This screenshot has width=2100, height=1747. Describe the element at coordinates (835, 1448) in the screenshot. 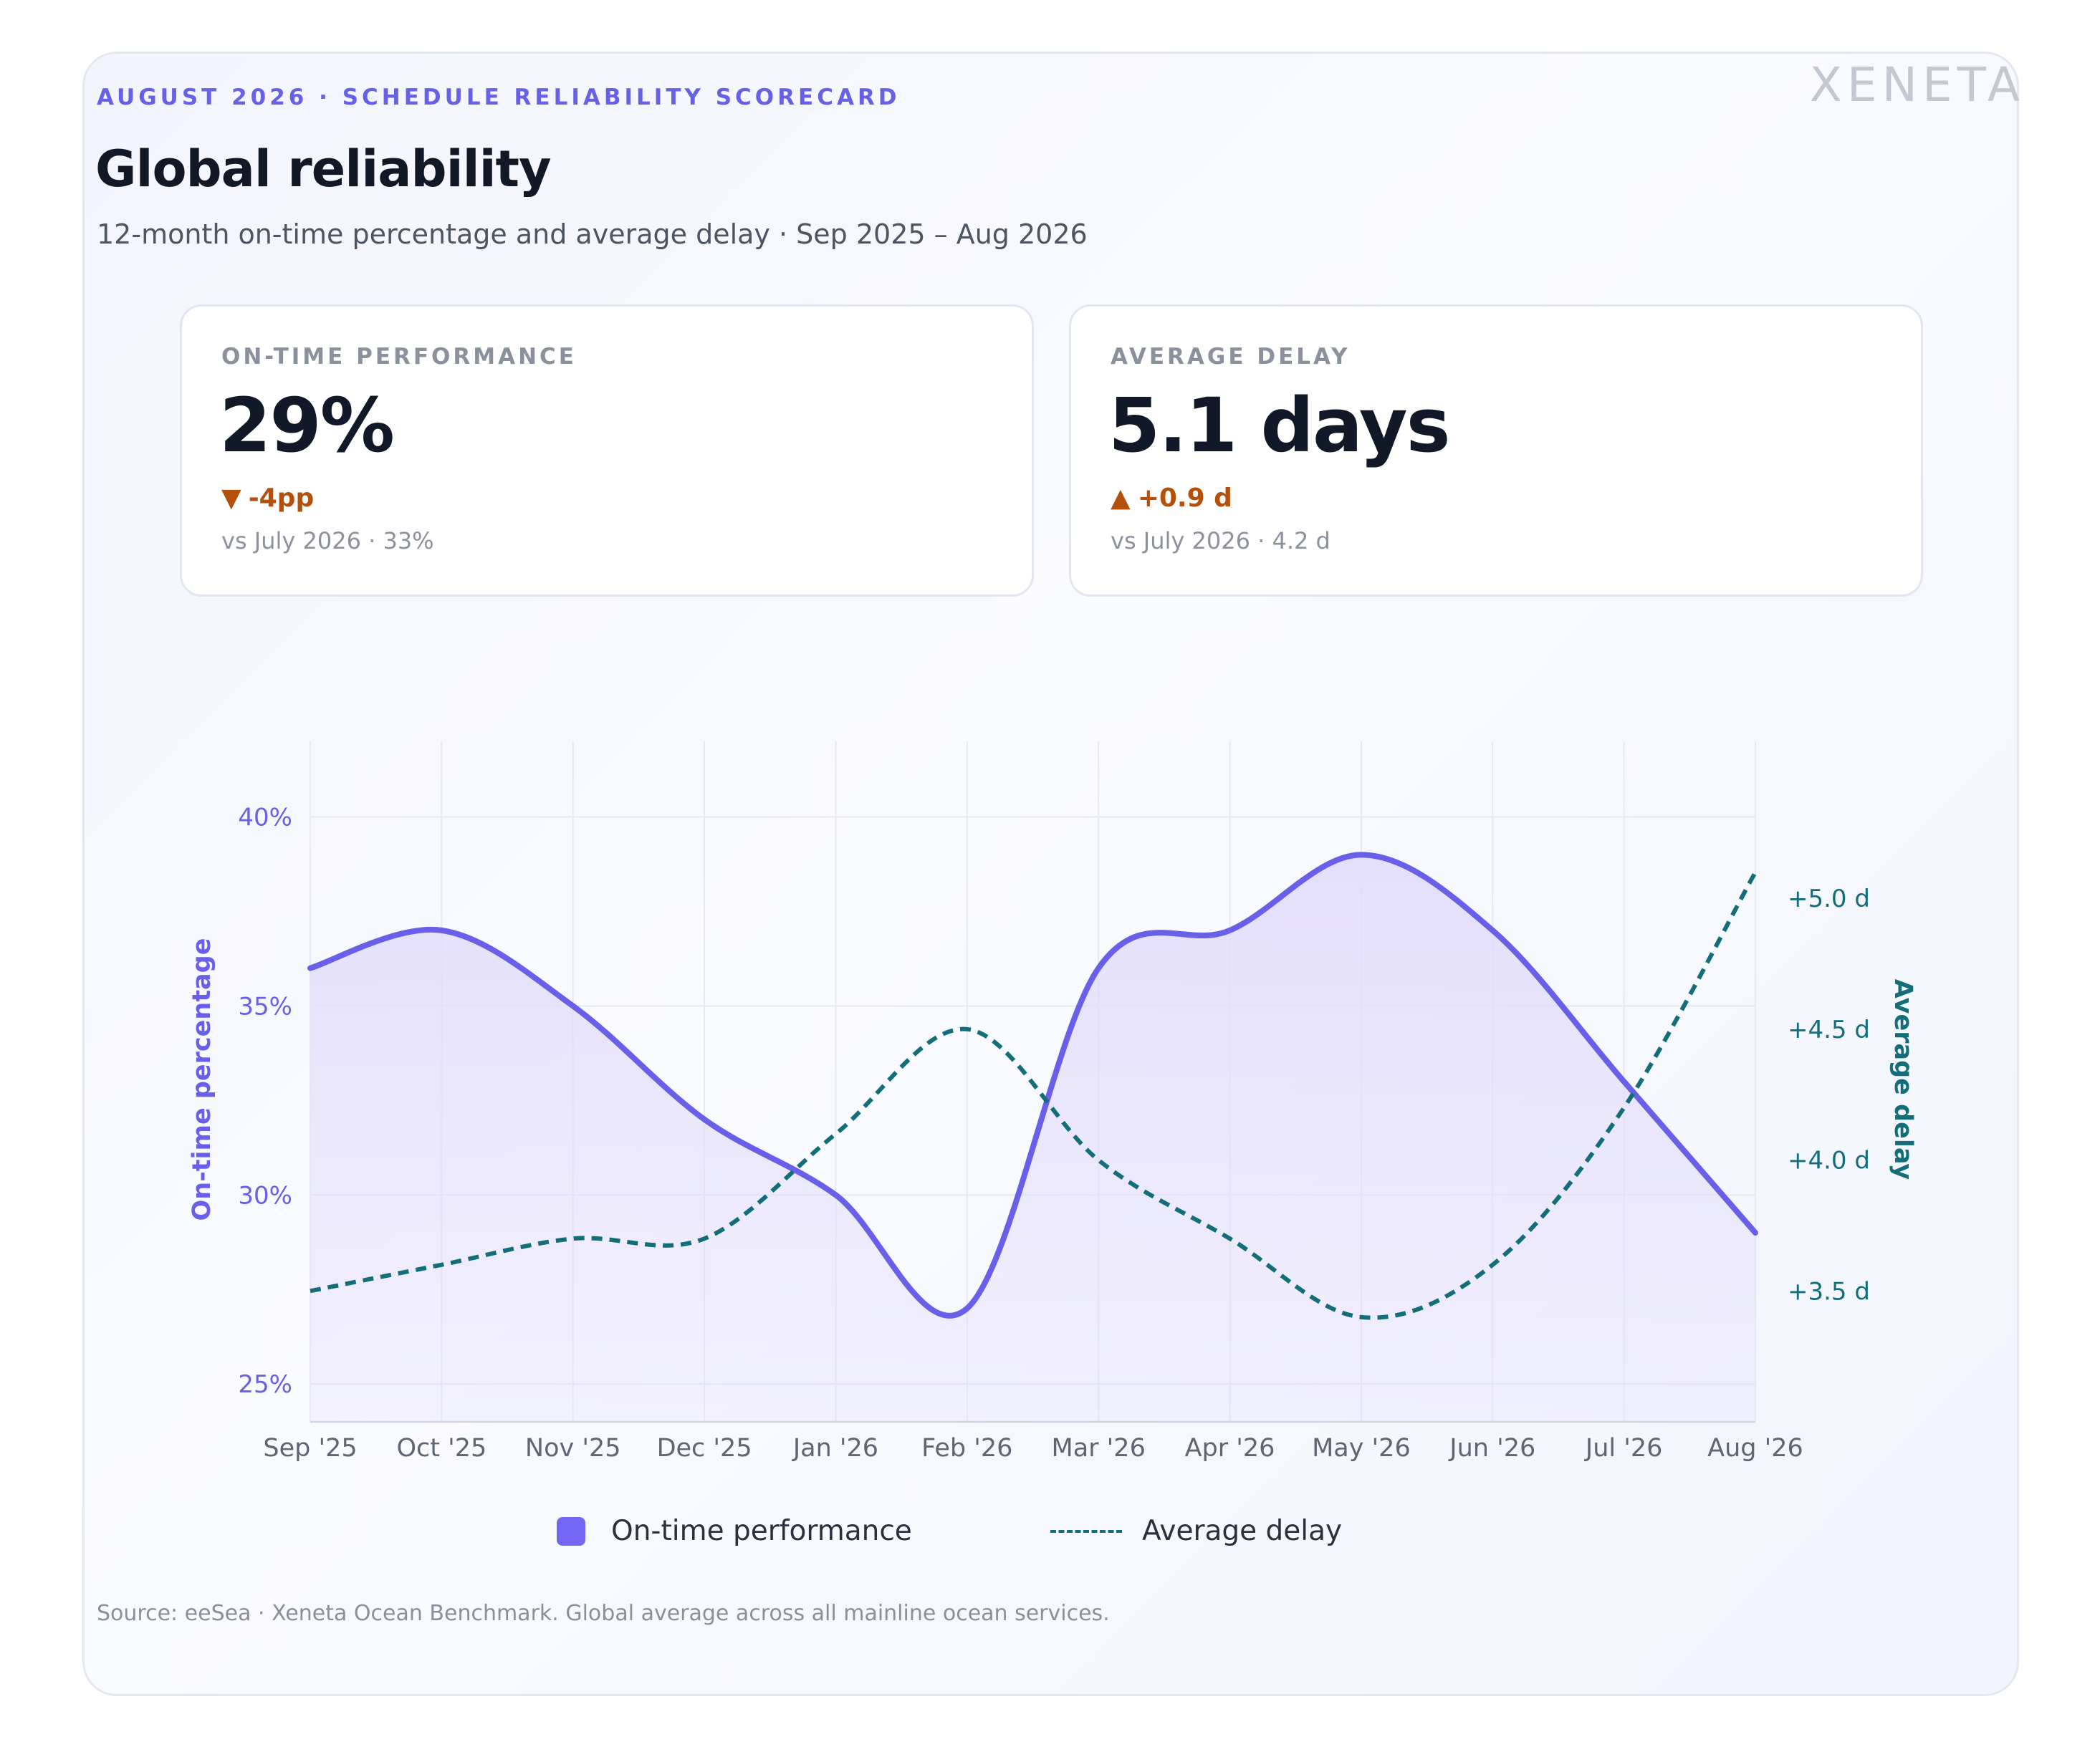

I see `x-tick-label: Jan '26` at that location.